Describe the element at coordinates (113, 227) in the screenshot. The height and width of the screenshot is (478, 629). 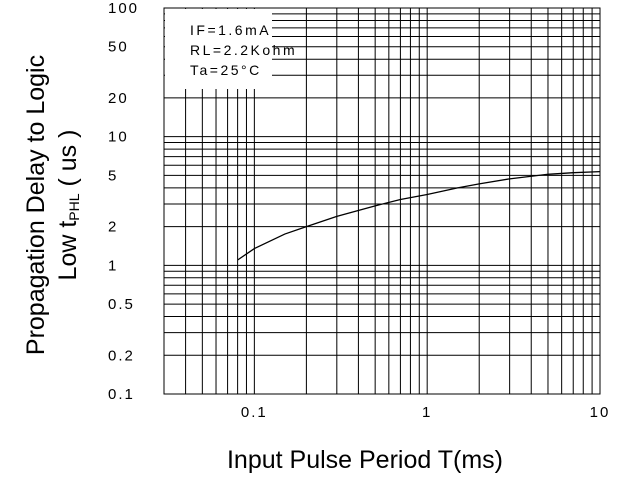
I see `y-tick-label: 2` at that location.